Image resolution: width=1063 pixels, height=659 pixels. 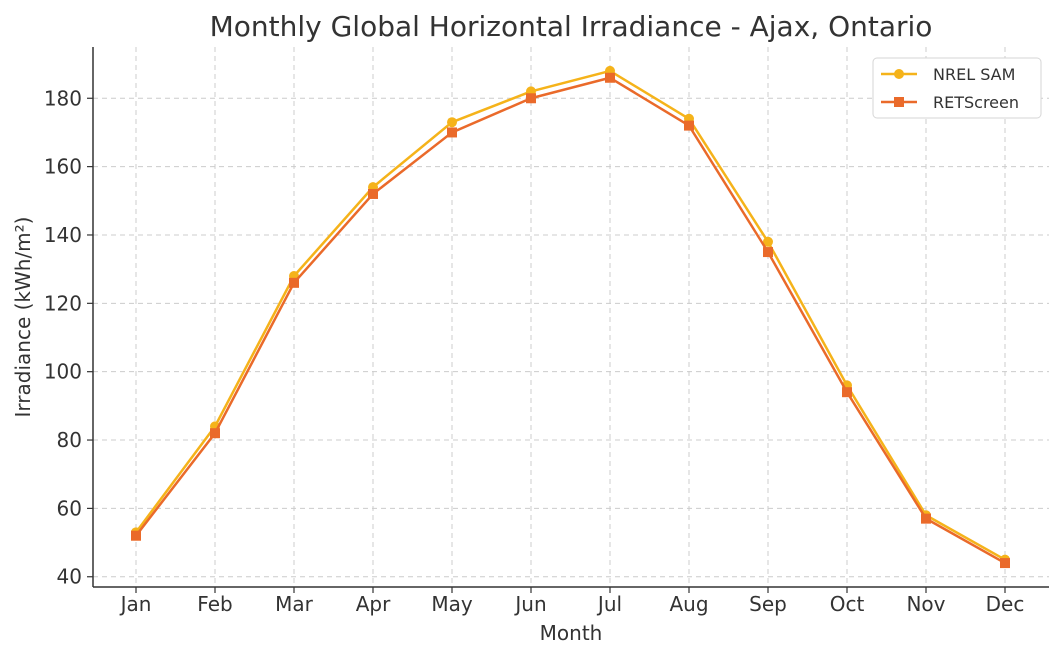 What do you see at coordinates (23, 317) in the screenshot?
I see `y-axis-label: Irradiance (kWh/m²)` at bounding box center [23, 317].